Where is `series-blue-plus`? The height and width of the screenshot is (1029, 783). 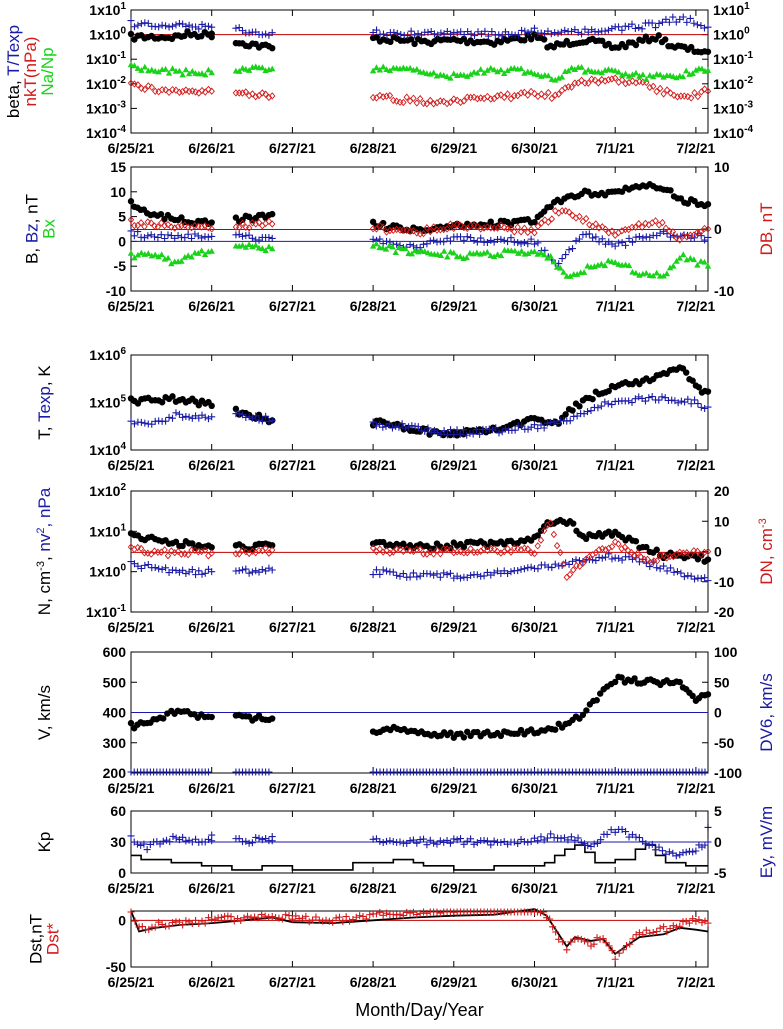
series-blue-plus is located at coordinates (419, 416).